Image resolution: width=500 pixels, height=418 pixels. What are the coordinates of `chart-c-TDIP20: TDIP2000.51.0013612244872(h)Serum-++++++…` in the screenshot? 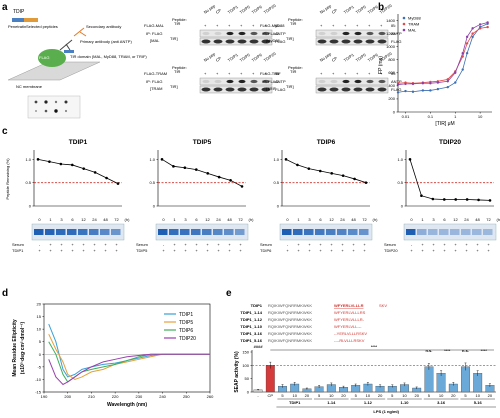 It's located at (442, 196).